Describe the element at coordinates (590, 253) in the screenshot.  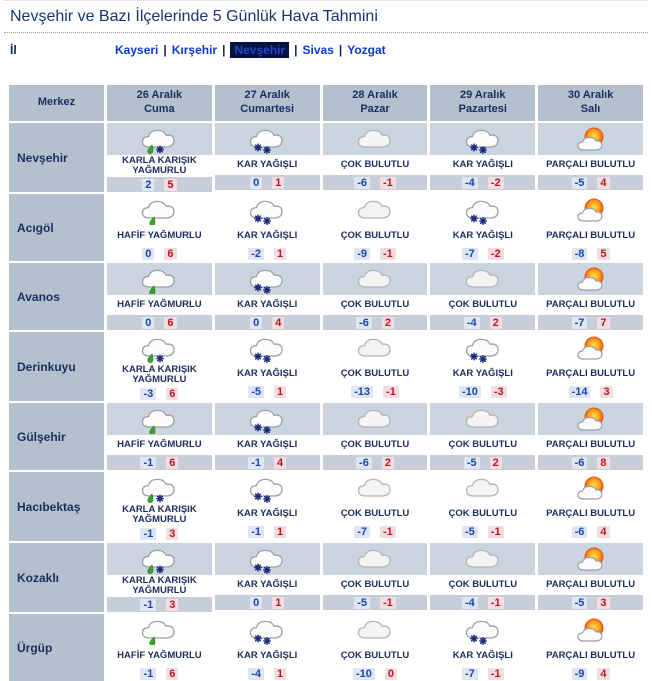
I see `temperature-band: -8 5` at that location.